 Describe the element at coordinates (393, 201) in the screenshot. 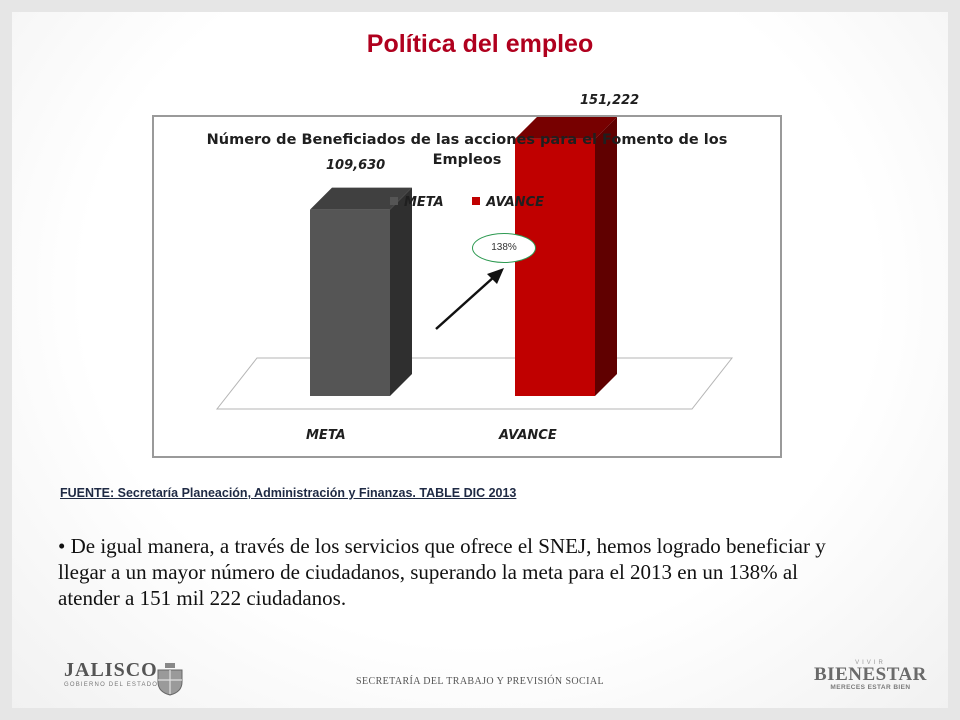

I see `legend-swatch-meta` at that location.